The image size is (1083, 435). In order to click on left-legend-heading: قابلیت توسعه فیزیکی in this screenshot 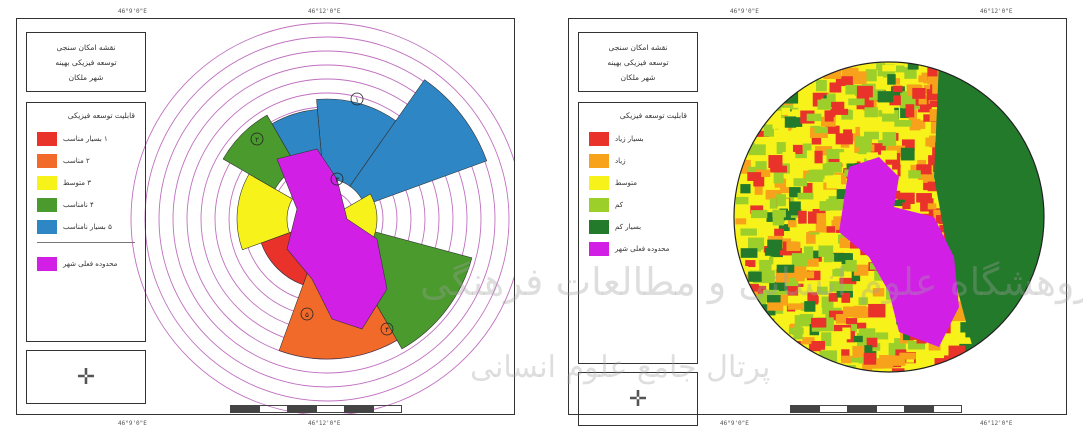, I will do `click(101, 115)`.